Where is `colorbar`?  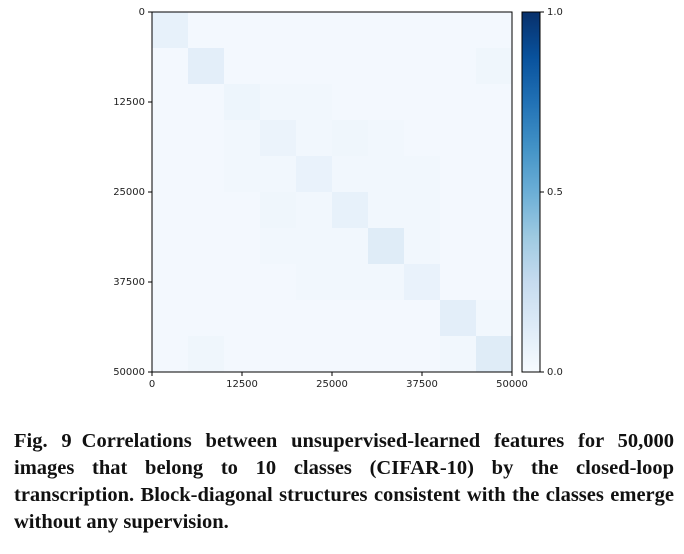 colorbar is located at coordinates (531, 192).